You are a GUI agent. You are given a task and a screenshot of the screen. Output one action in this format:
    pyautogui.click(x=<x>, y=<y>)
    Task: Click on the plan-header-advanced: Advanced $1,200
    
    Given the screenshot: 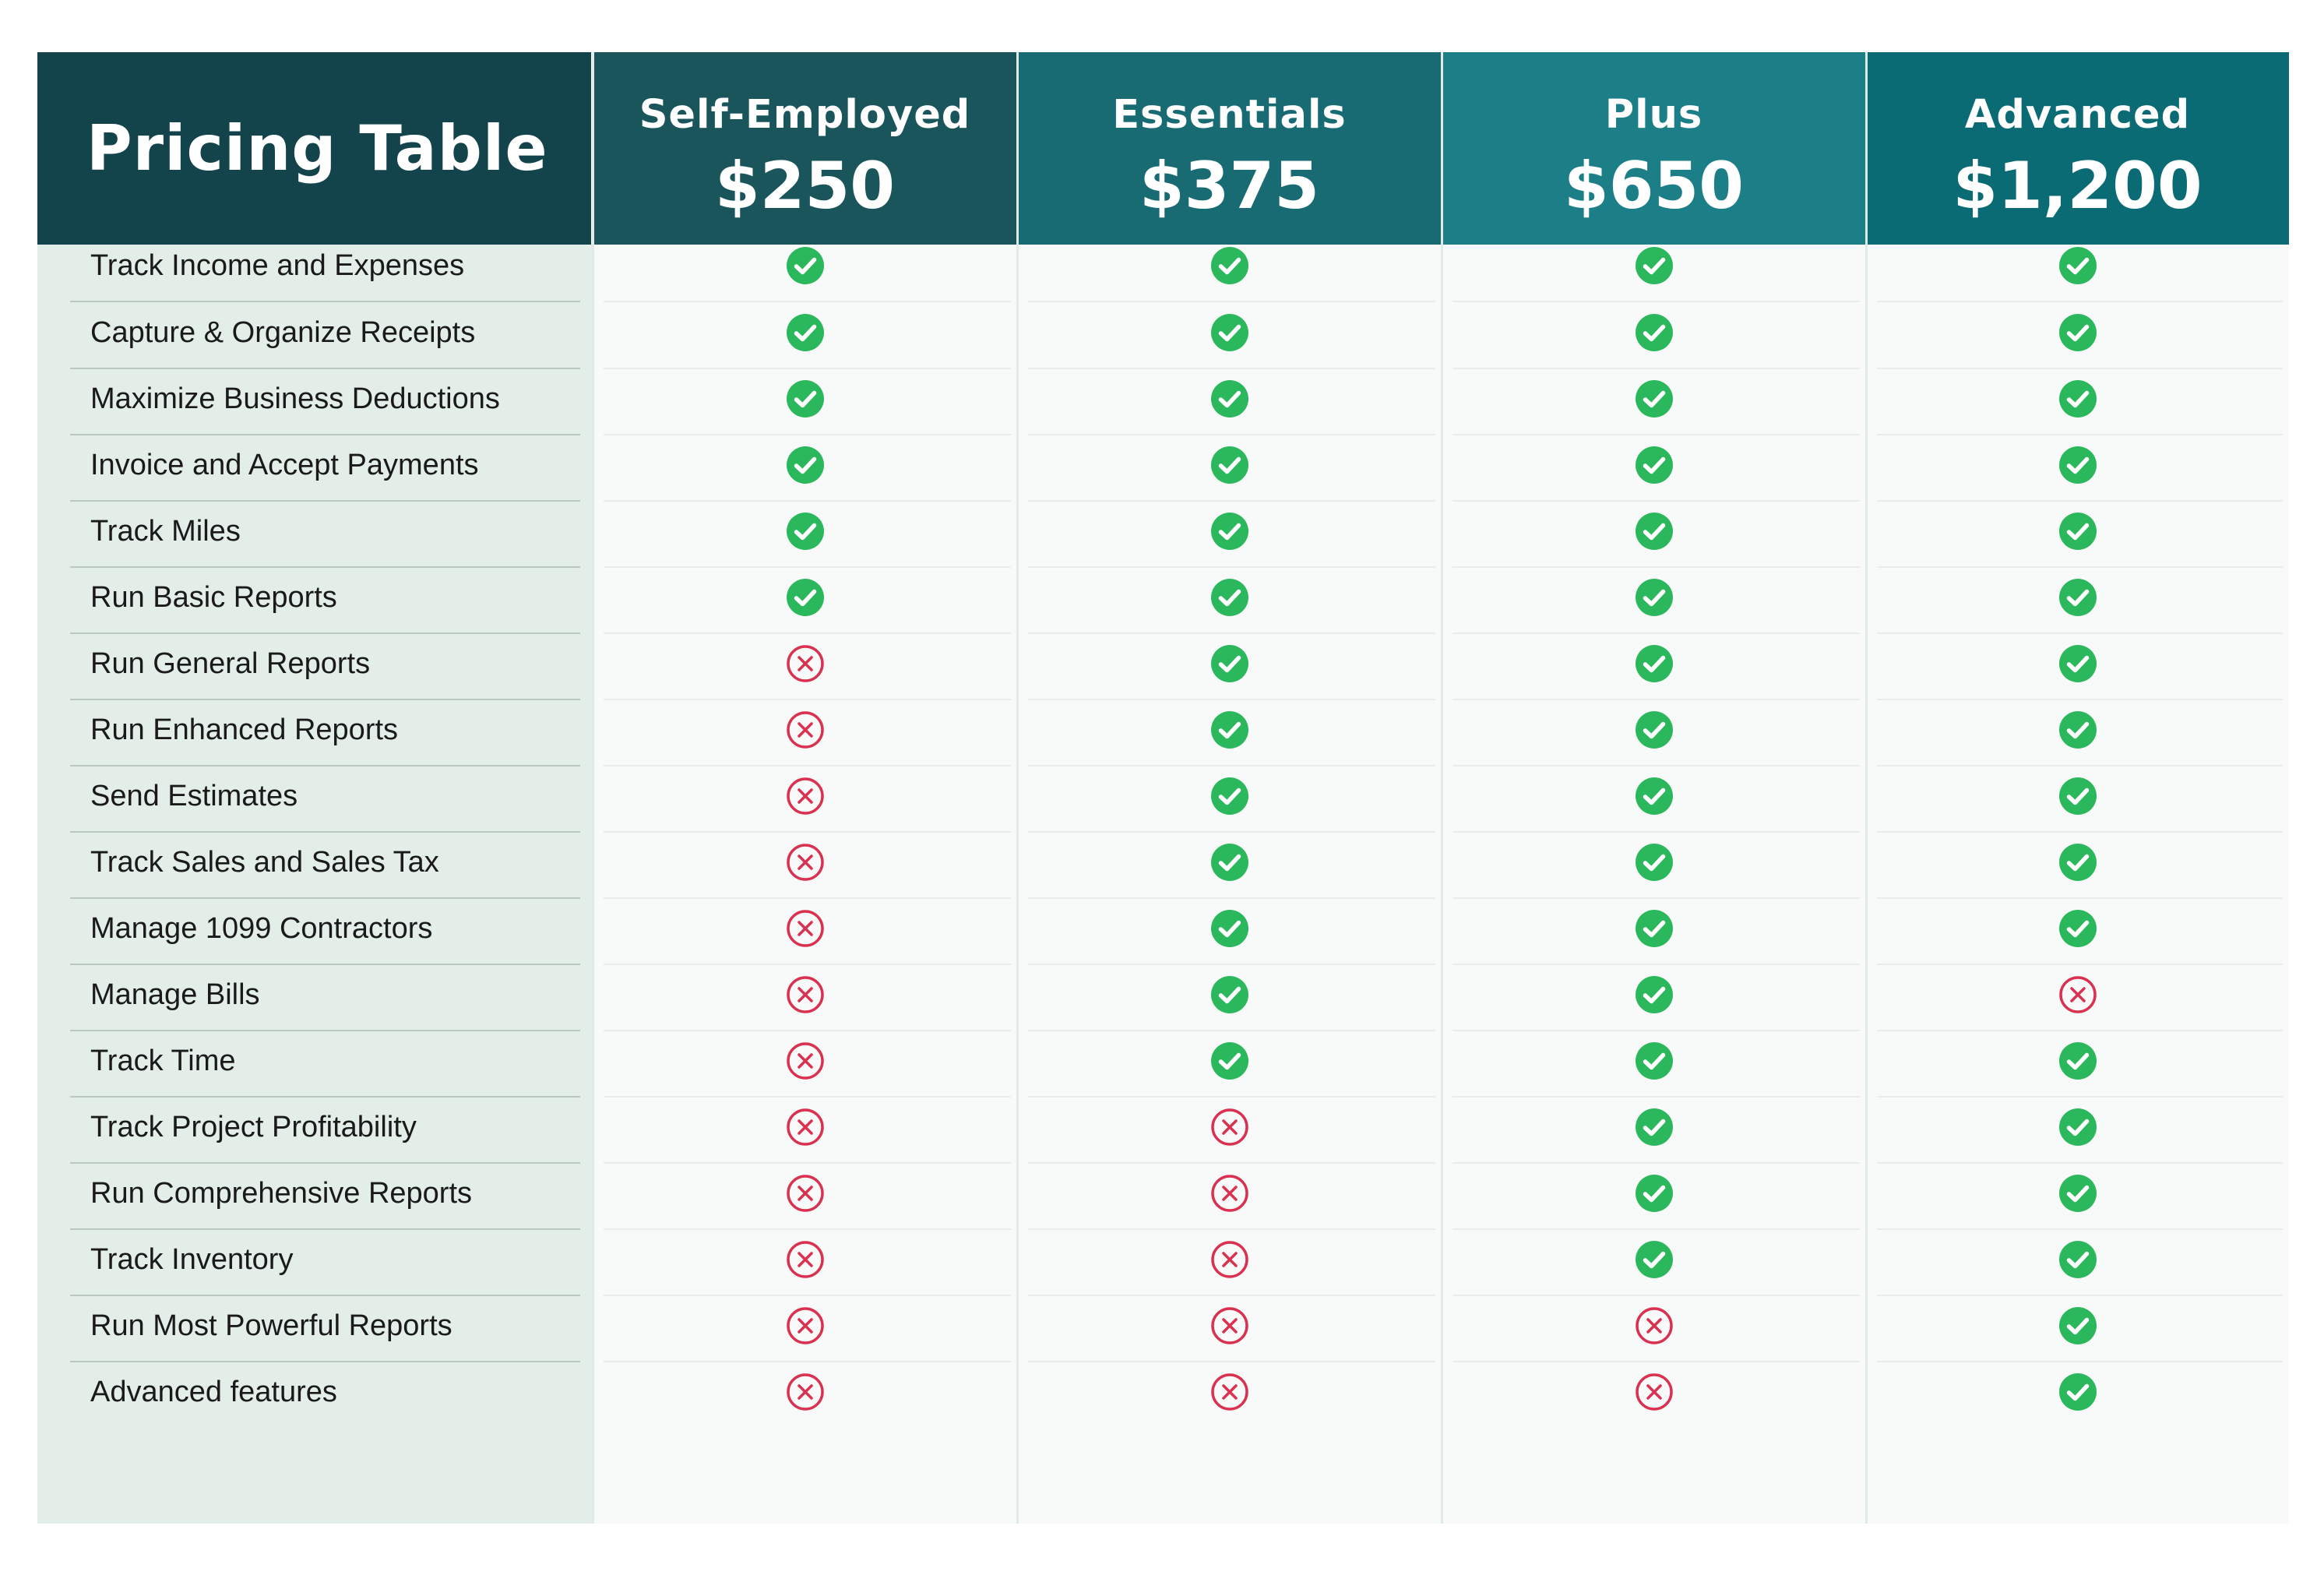 What is the action you would take?
    pyautogui.click(x=2077, y=148)
    